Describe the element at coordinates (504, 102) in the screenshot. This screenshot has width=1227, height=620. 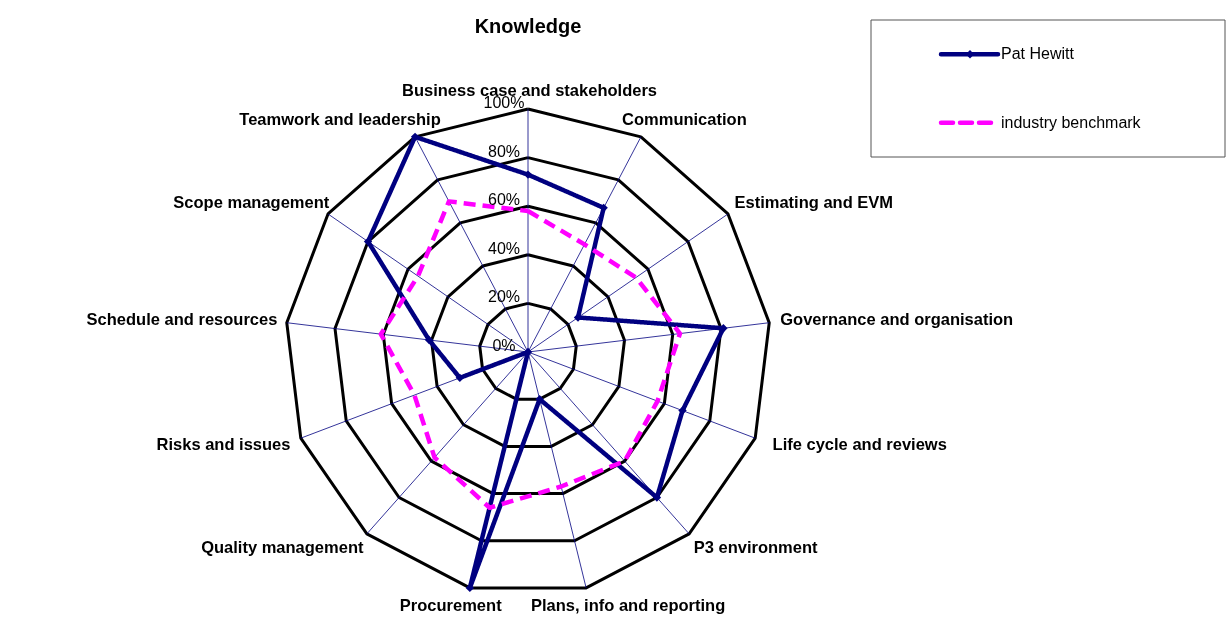
I see `y-tick-label: 100%` at that location.